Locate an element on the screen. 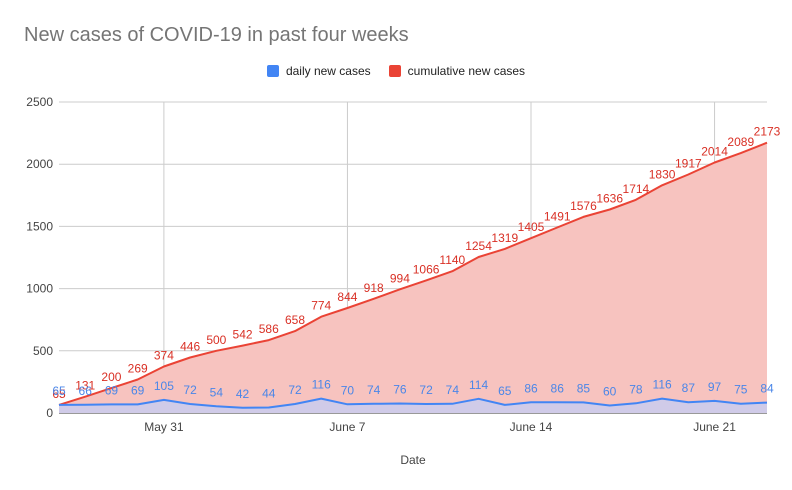 The image size is (792, 490). data-label-daily-0: 65 is located at coordinates (59, 391).